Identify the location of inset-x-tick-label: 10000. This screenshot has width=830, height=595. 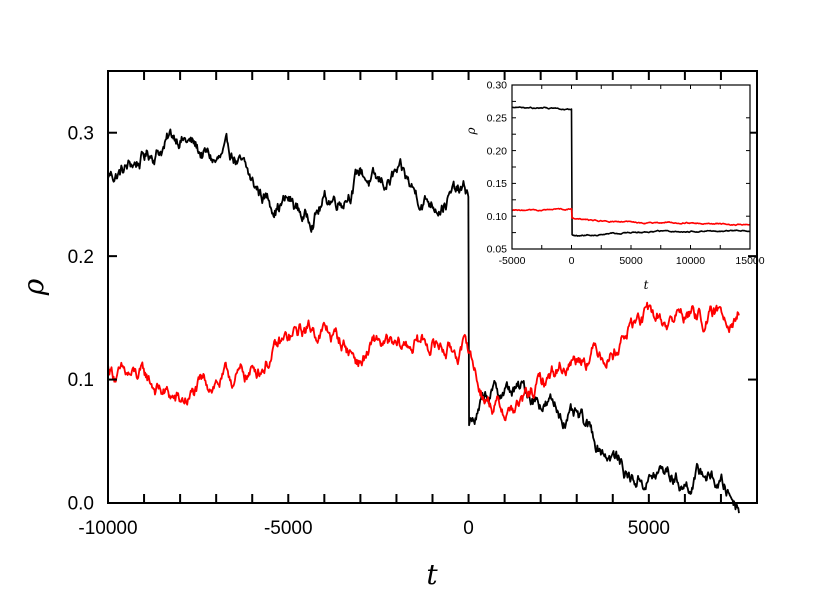
(690, 261).